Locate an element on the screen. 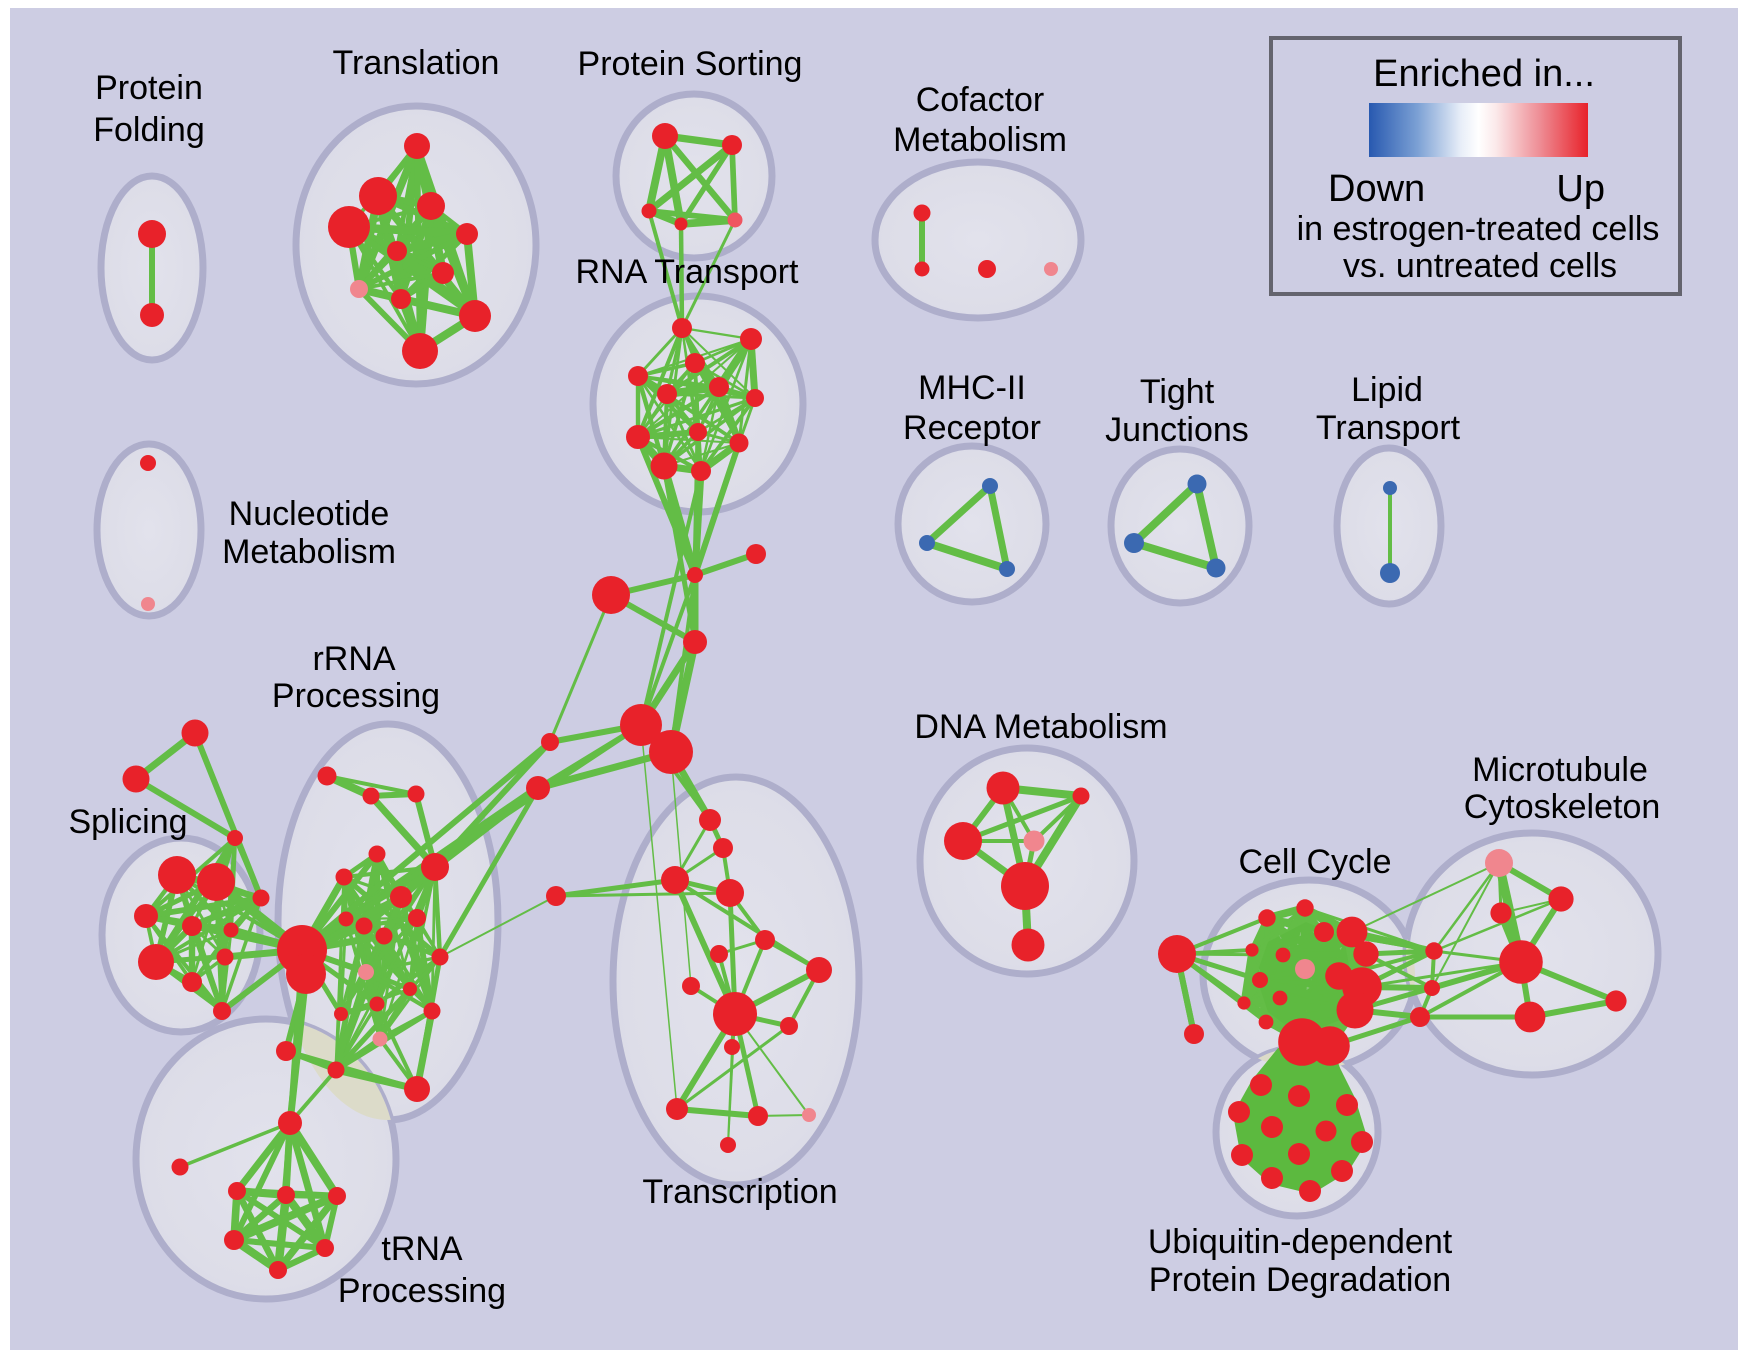 Image resolution: width=1750 pixels, height=1360 pixels. svg-text: Nucleotide is located at coordinates (309, 514).